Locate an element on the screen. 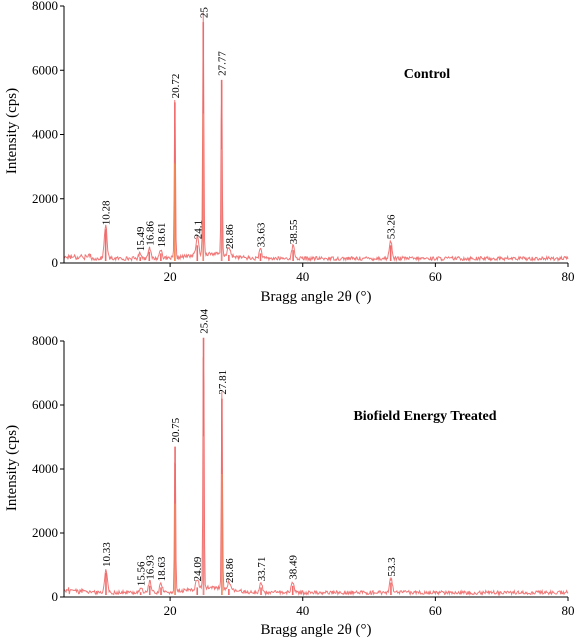  control-peak-label: 15.49 is located at coordinates (141, 238).